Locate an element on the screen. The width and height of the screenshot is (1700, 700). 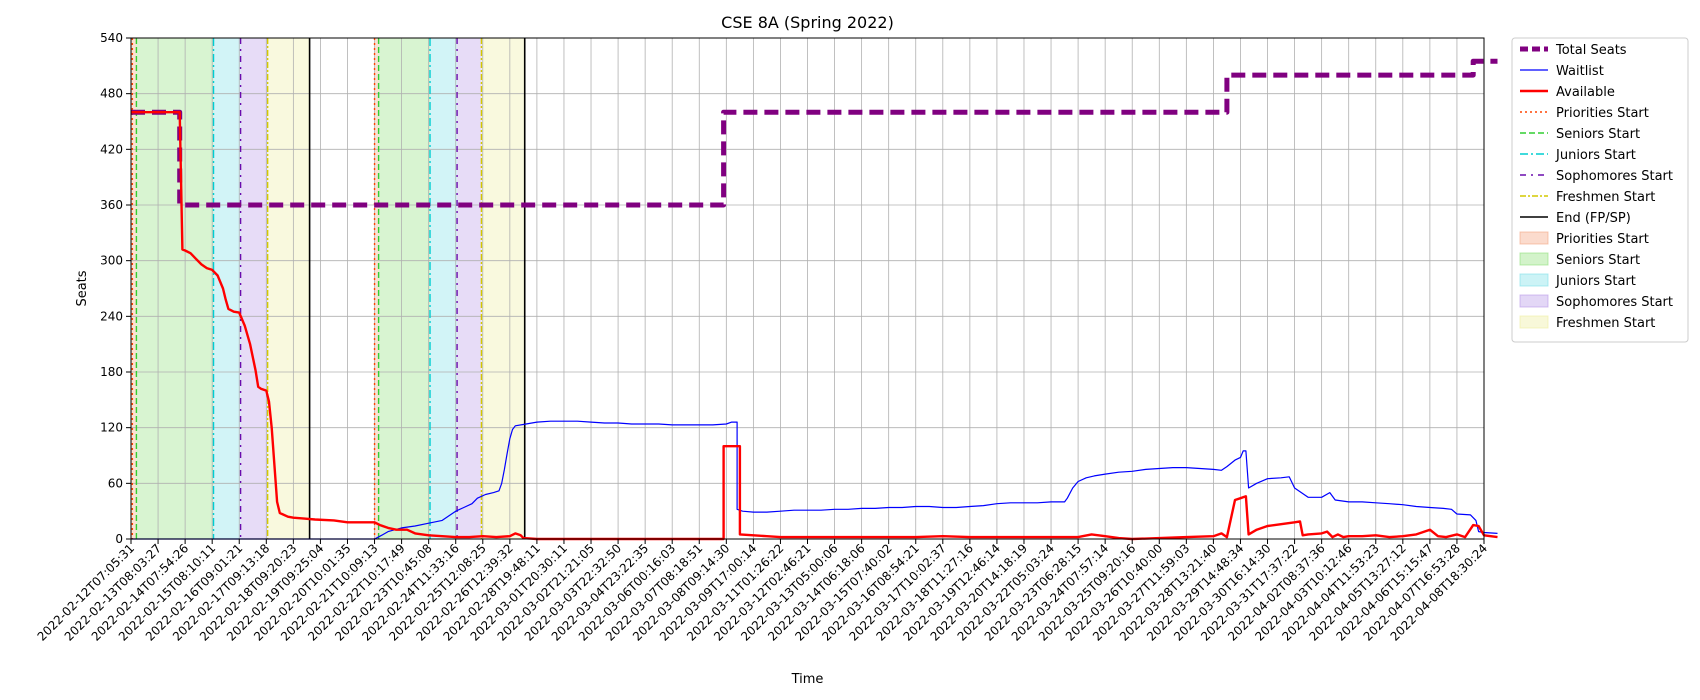
y-tick-label: 480 is located at coordinates (111, 94).